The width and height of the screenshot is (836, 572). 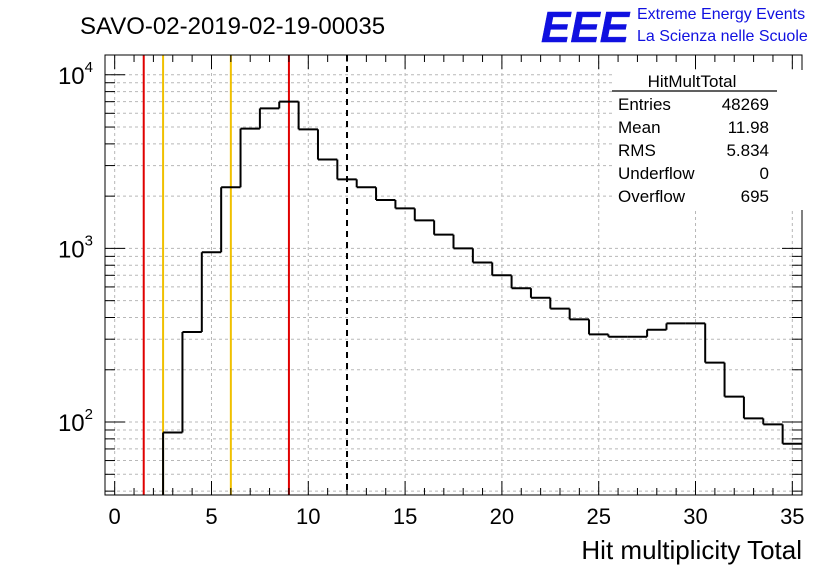 I want to click on stats-box-background, so click(x=709, y=140).